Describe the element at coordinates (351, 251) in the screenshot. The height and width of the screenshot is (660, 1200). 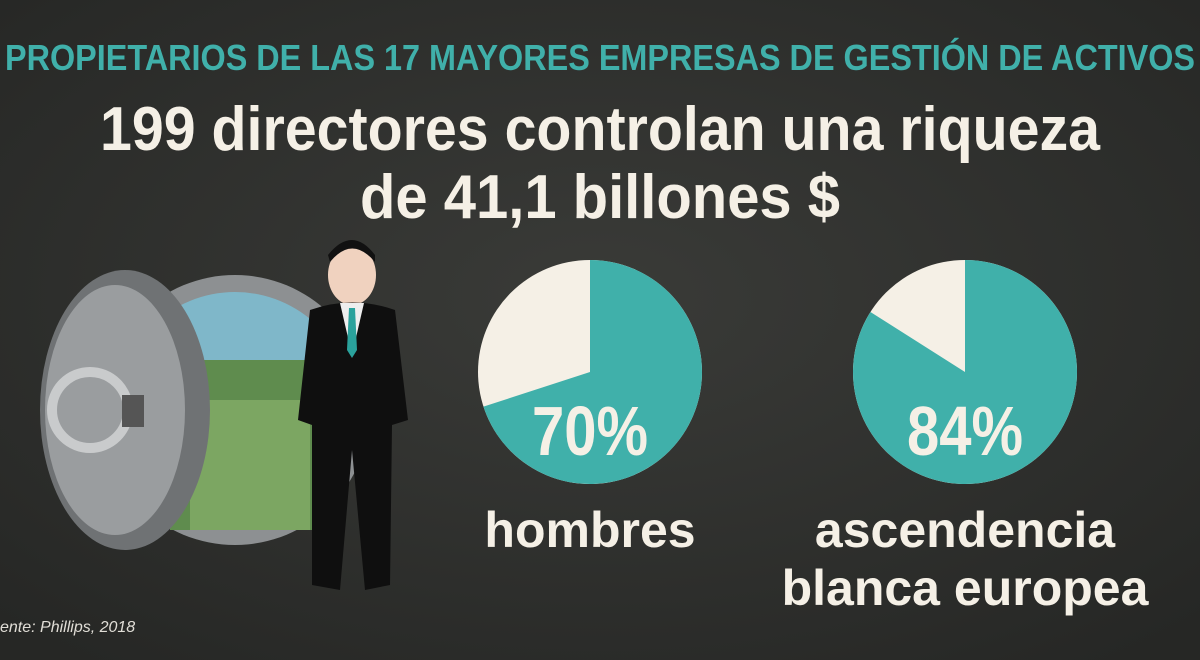
I see `hair` at that location.